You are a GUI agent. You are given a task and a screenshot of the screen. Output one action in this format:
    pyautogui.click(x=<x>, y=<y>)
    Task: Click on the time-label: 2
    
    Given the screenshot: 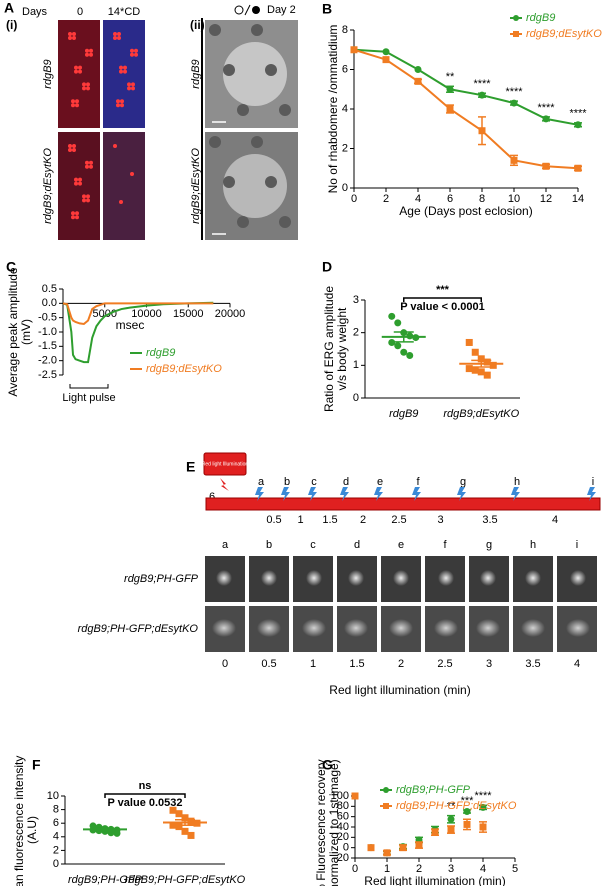 What is the action you would take?
    pyautogui.click(x=401, y=664)
    